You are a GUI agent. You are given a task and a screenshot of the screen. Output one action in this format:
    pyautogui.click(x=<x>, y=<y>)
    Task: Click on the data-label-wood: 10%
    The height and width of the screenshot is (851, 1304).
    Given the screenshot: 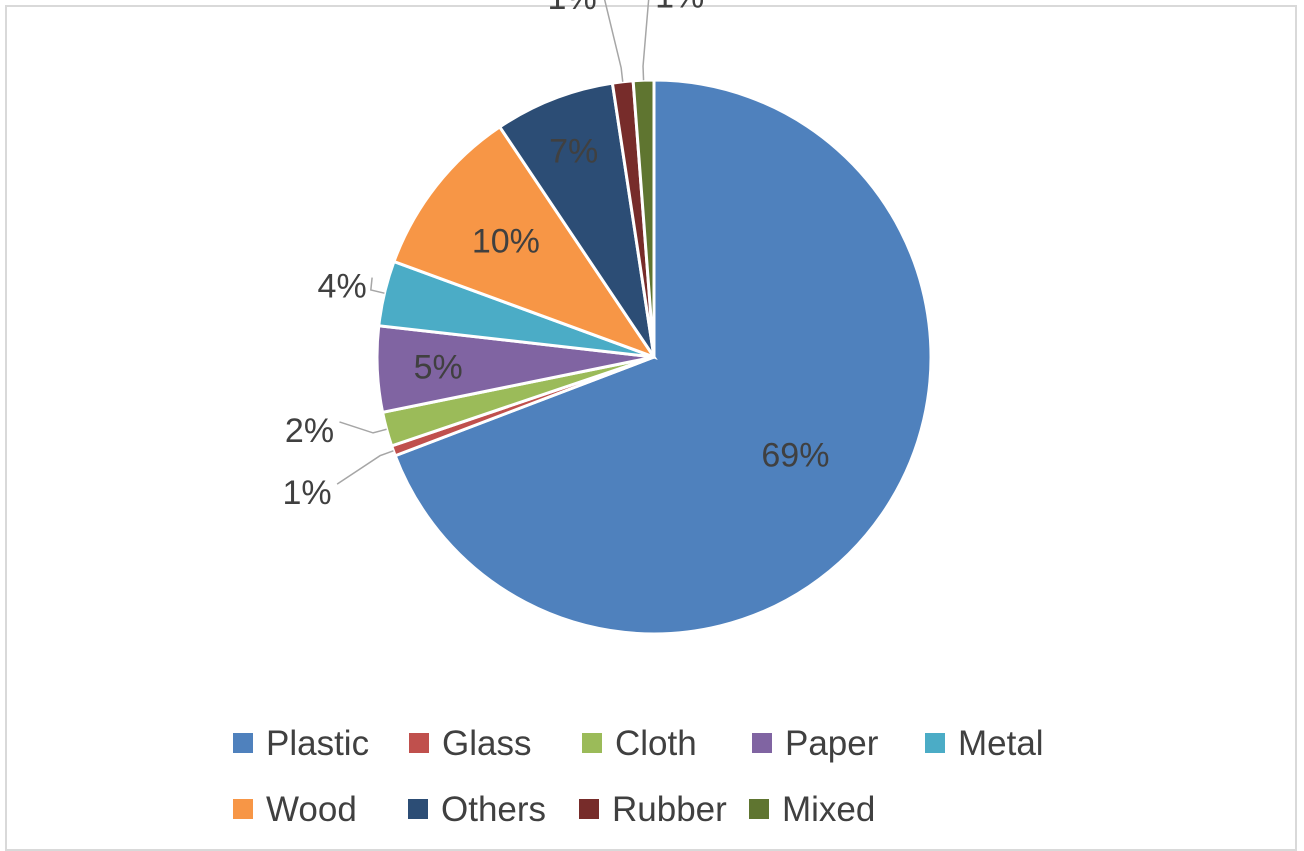 What is the action you would take?
    pyautogui.click(x=506, y=242)
    